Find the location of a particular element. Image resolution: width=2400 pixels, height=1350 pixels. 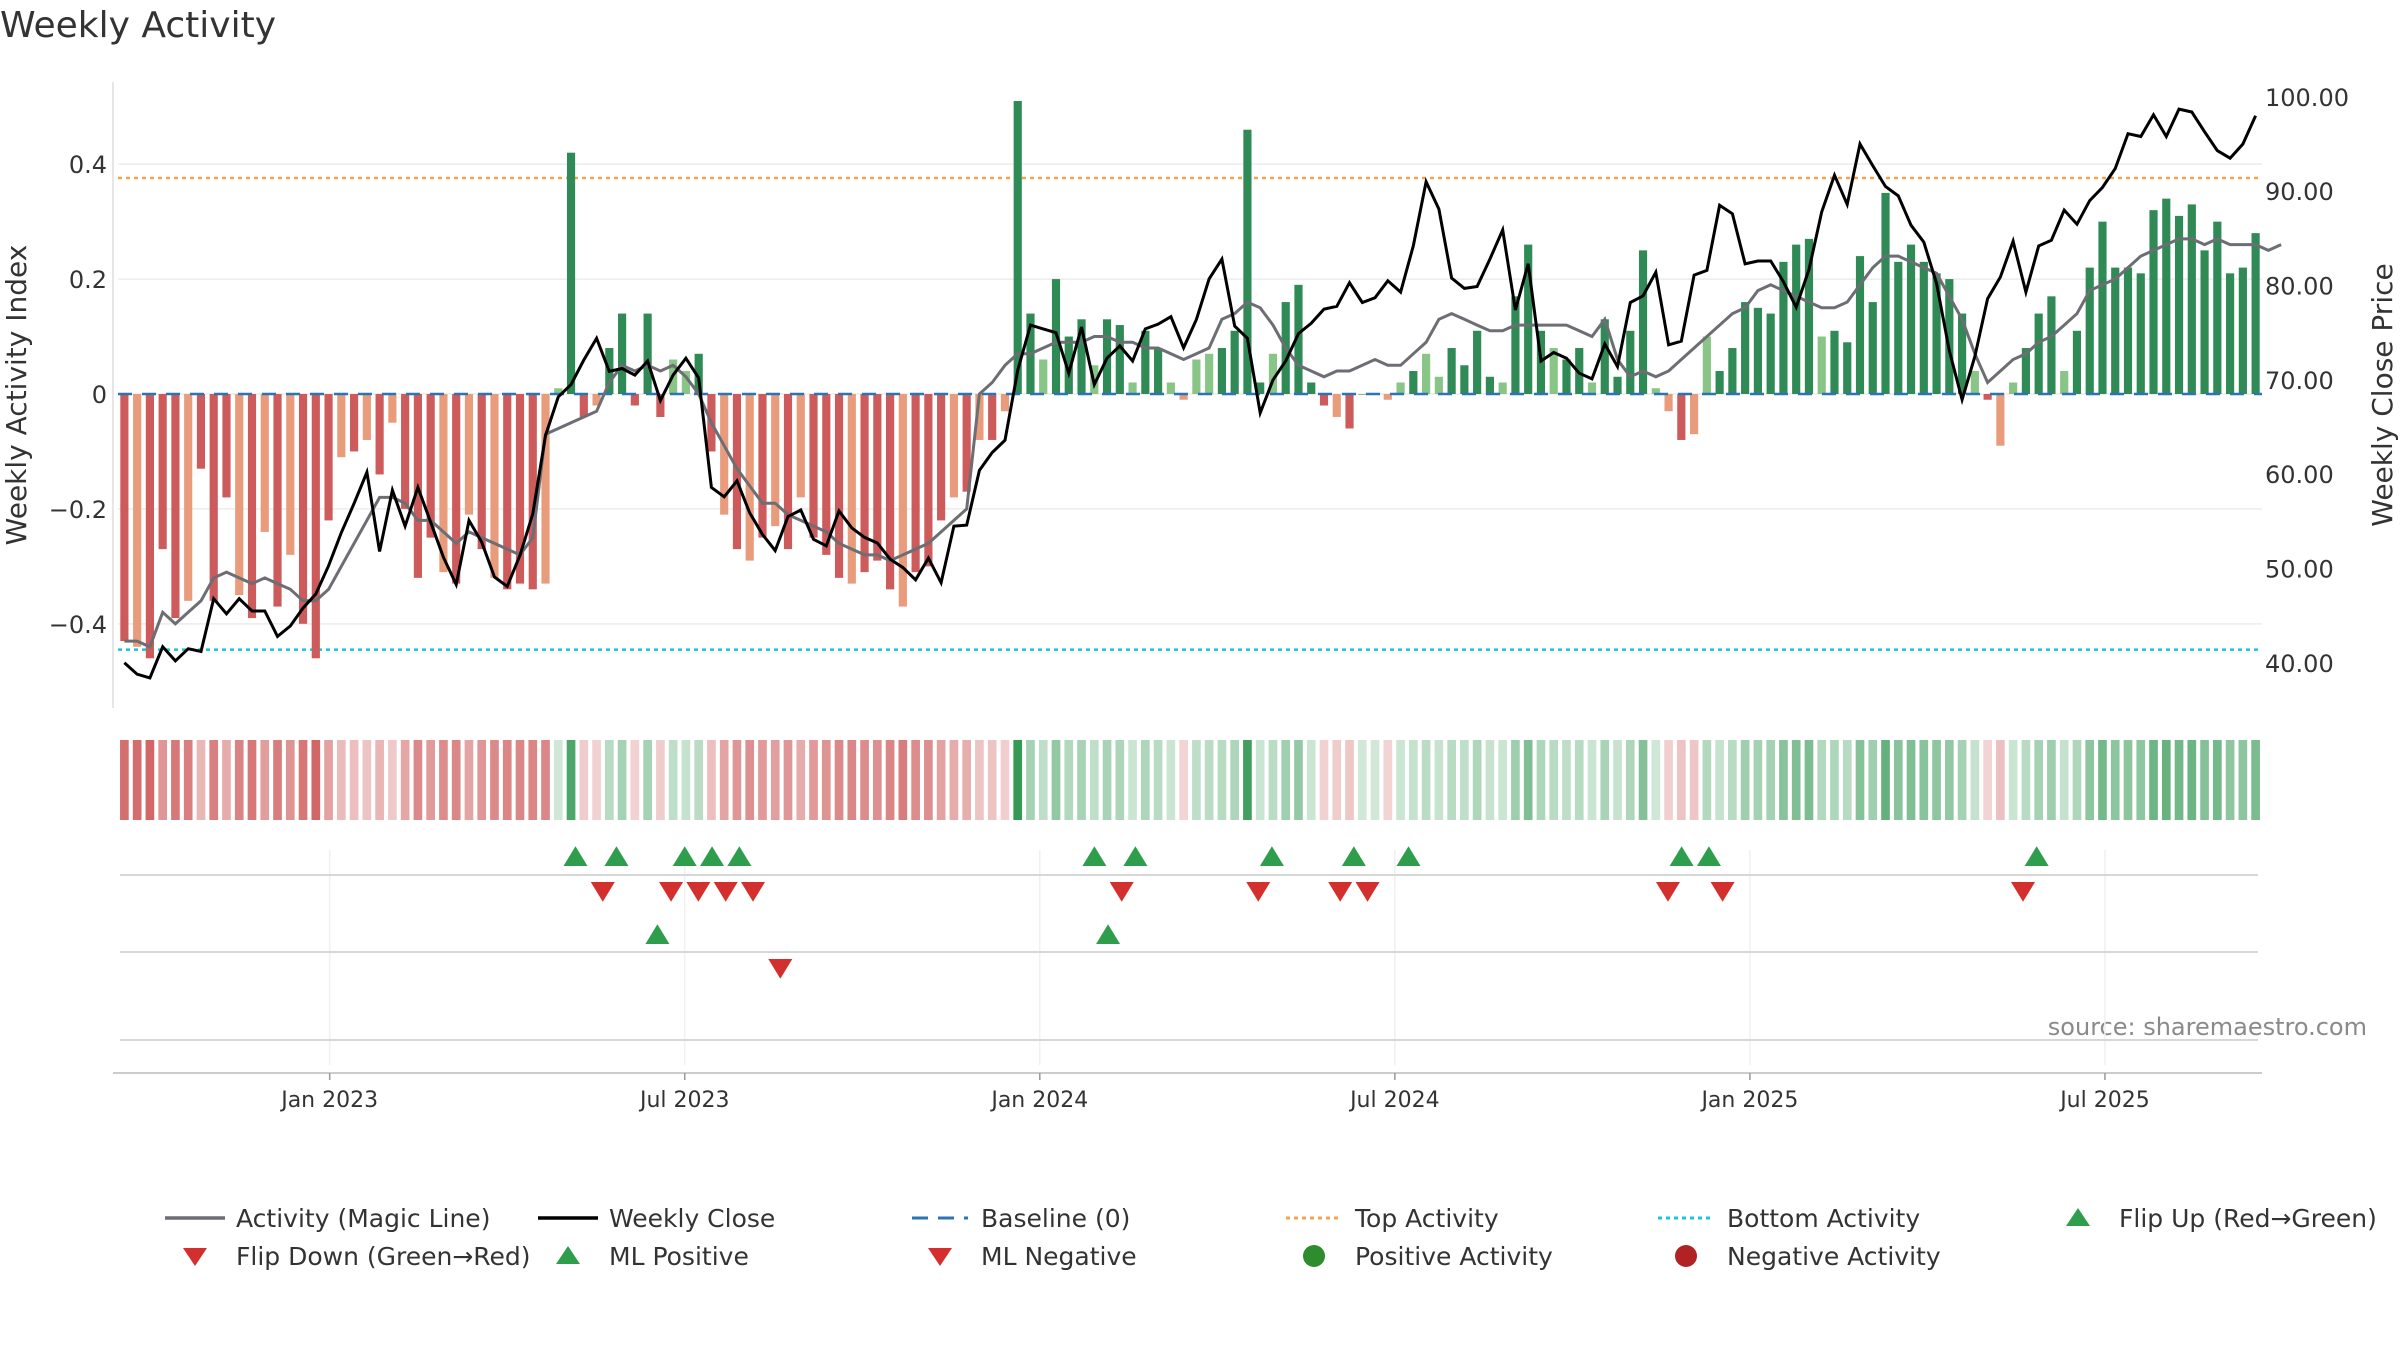

legend-label: Negative Activity is located at coordinates (1834, 1256).